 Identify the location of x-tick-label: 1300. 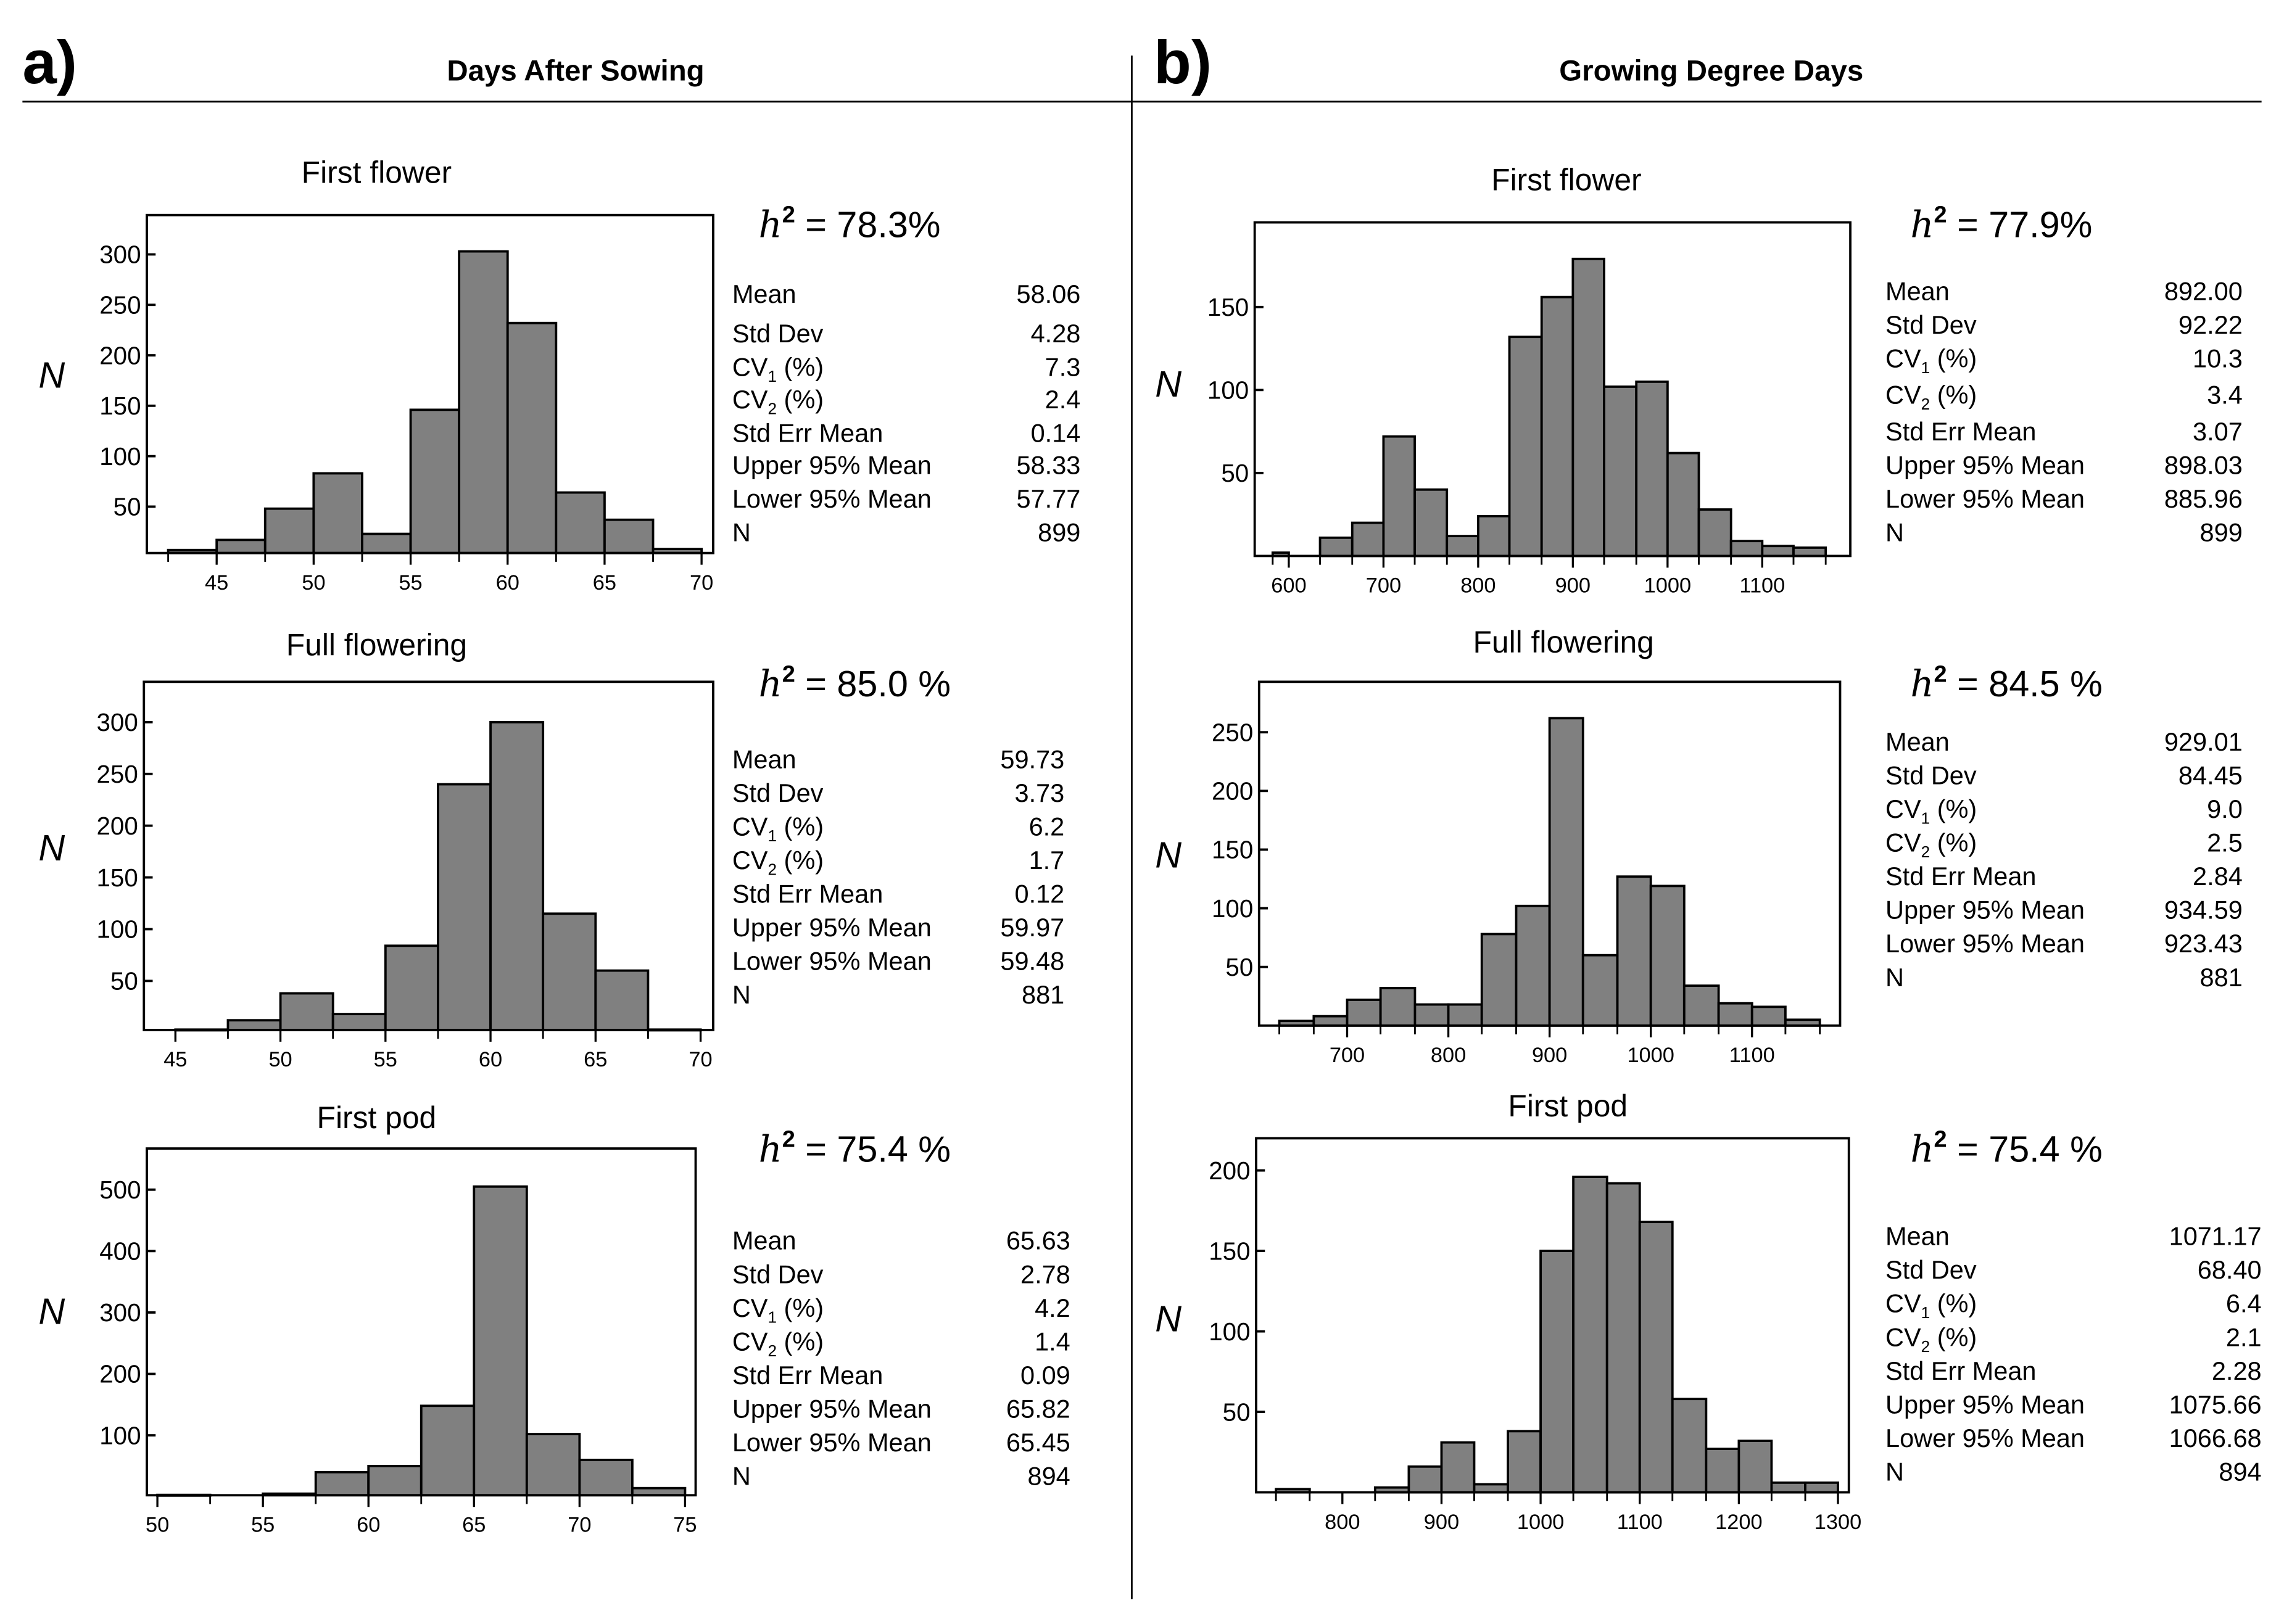
(1837, 1522).